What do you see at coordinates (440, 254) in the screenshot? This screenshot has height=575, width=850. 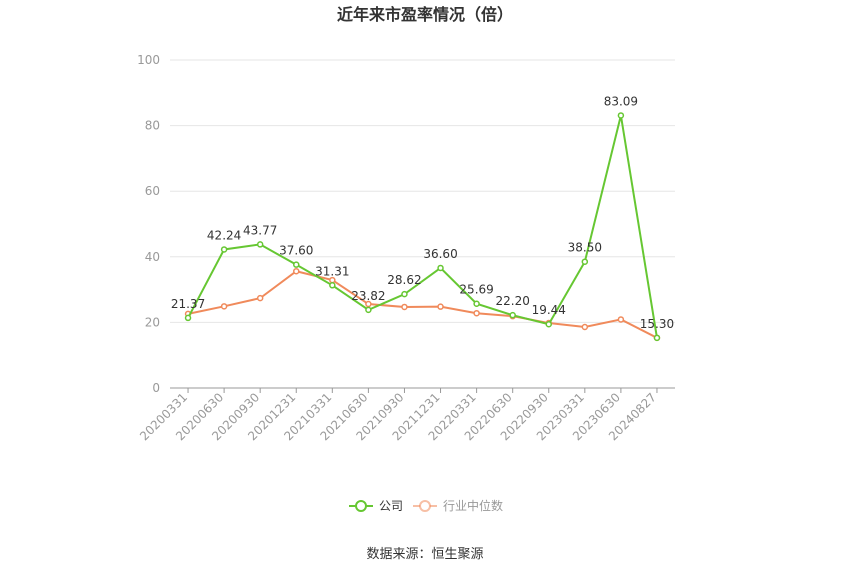 I see `data-label: 36.60` at bounding box center [440, 254].